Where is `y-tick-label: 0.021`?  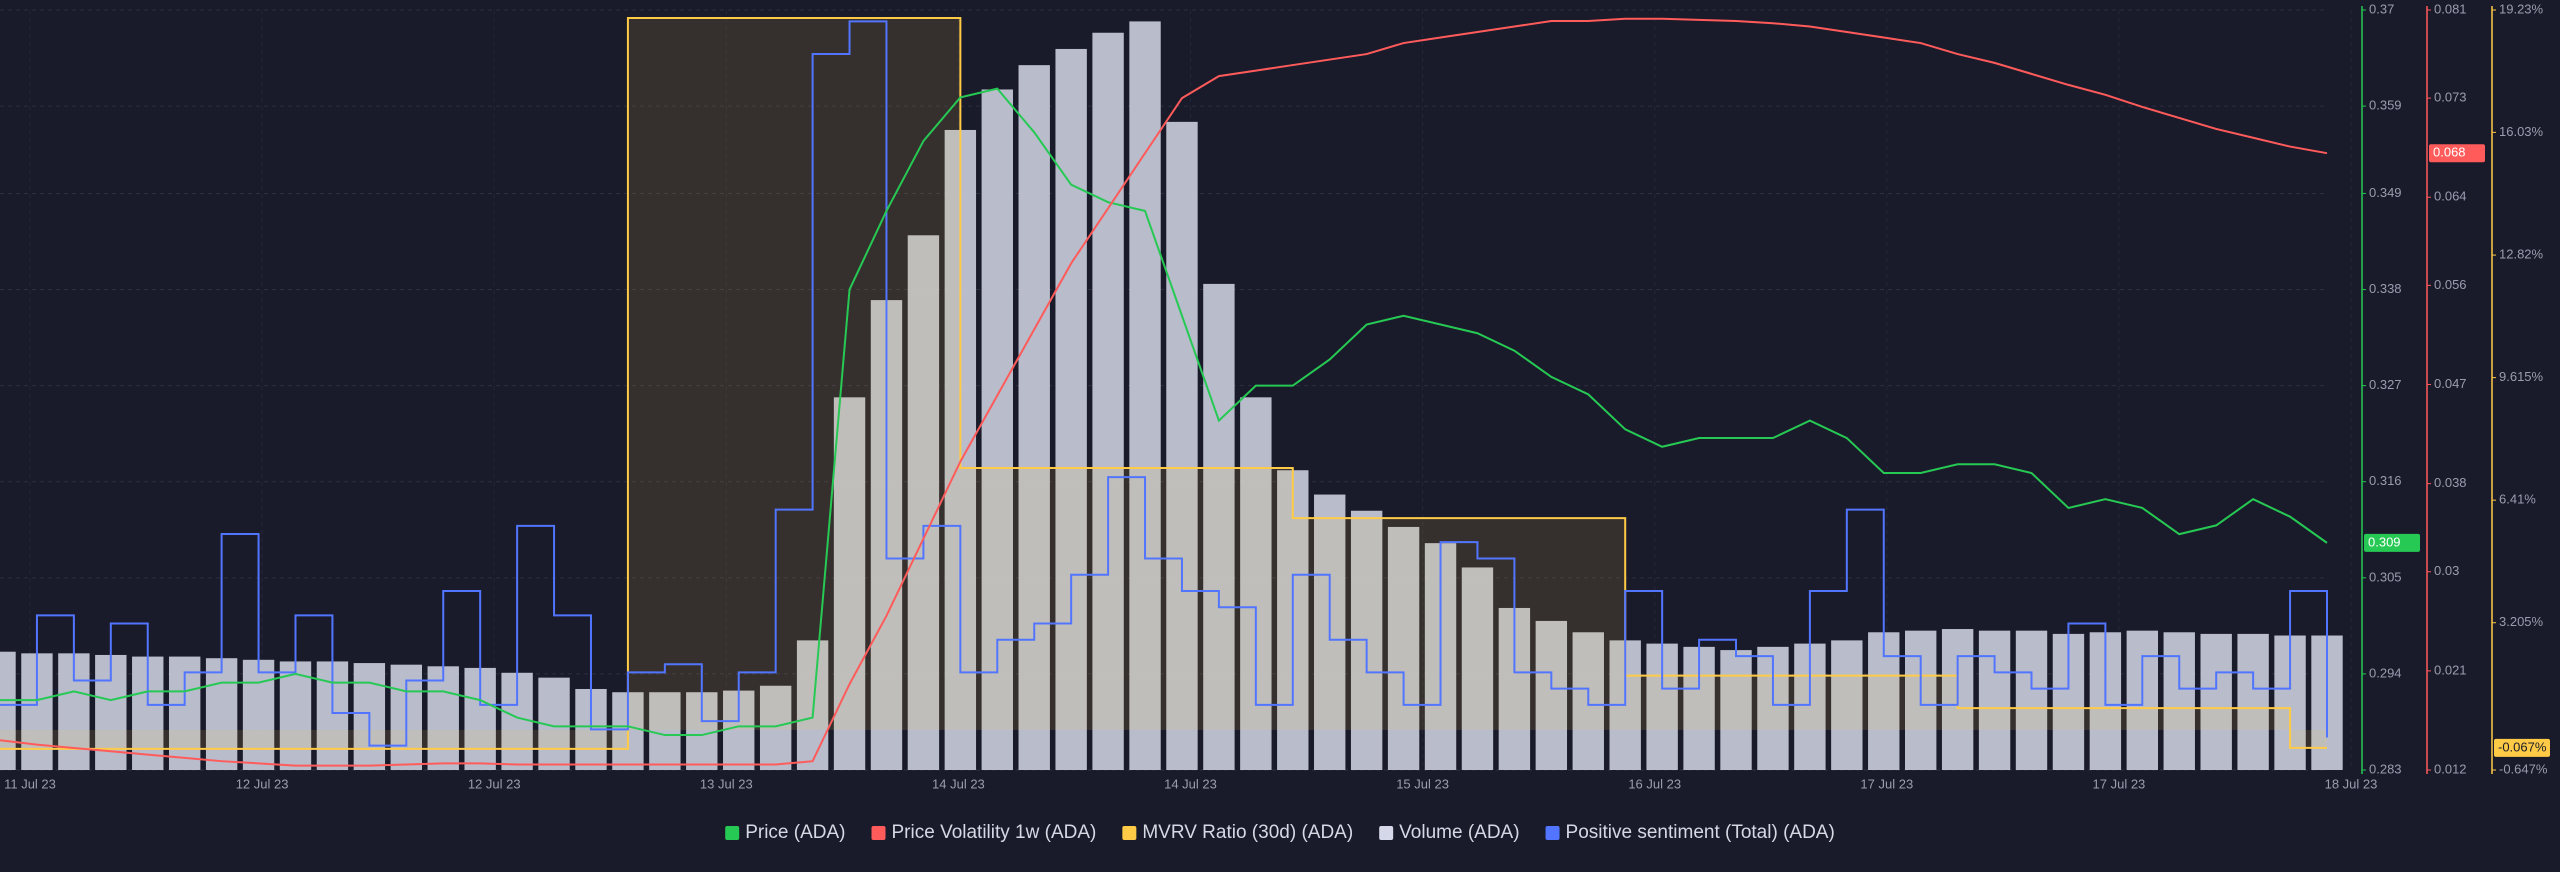 y-tick-label: 0.021 is located at coordinates (2450, 669).